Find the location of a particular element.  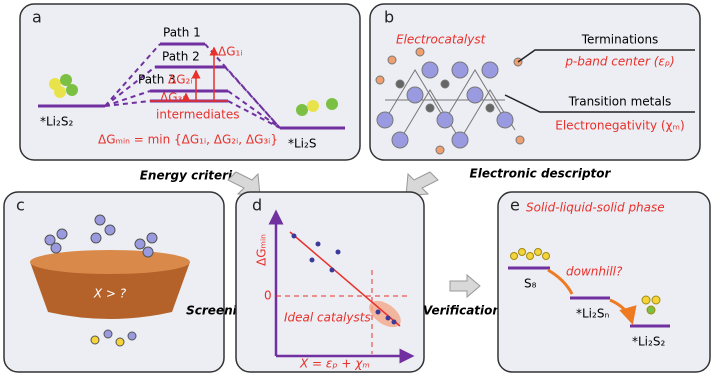

path-label: Path 3 is located at coordinates (157, 80).